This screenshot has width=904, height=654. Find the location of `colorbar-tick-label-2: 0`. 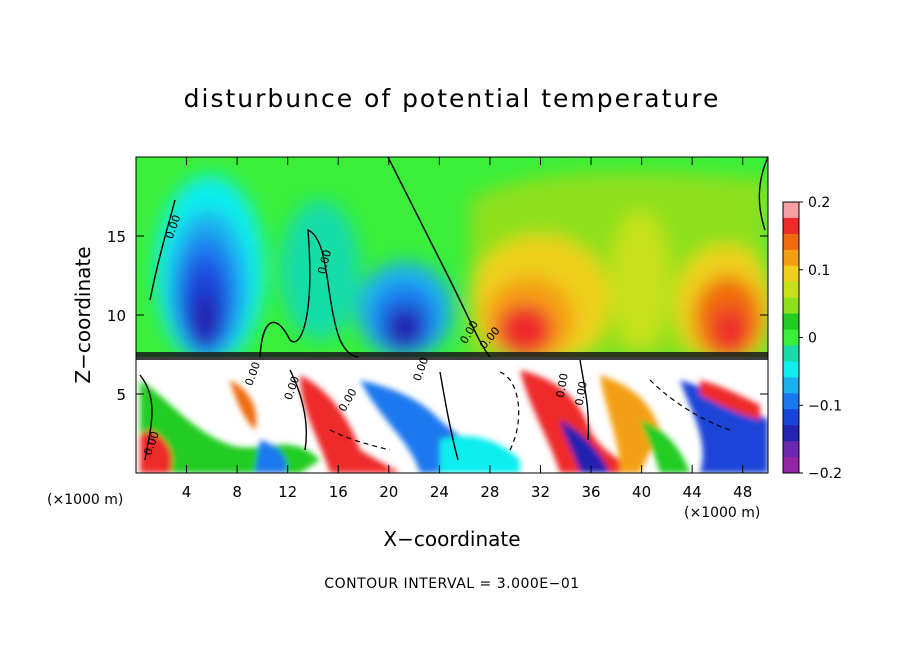

colorbar-tick-label-2: 0 is located at coordinates (812, 339).